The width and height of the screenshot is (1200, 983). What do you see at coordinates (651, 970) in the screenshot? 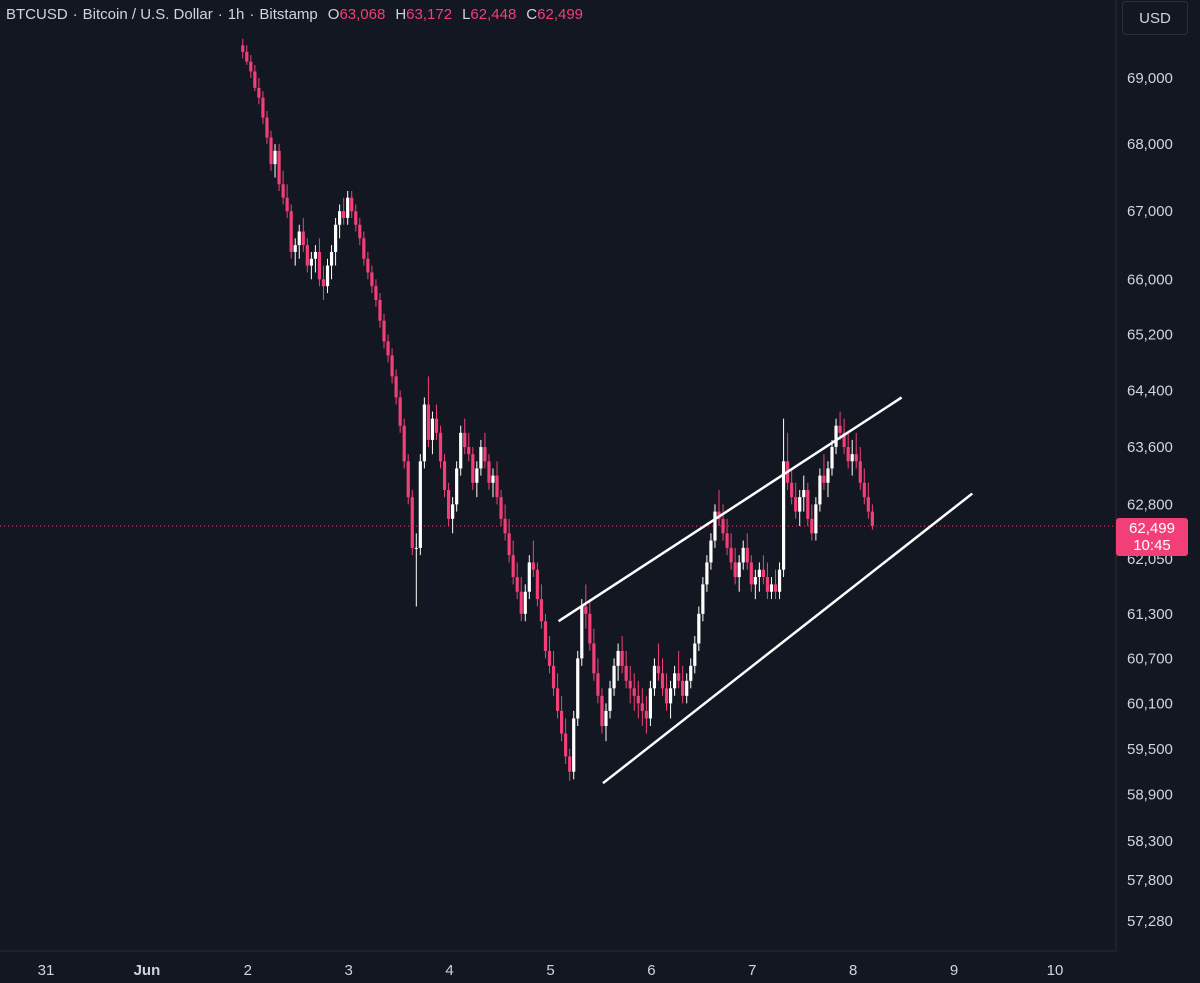
I see `x-tick-label: 6` at bounding box center [651, 970].